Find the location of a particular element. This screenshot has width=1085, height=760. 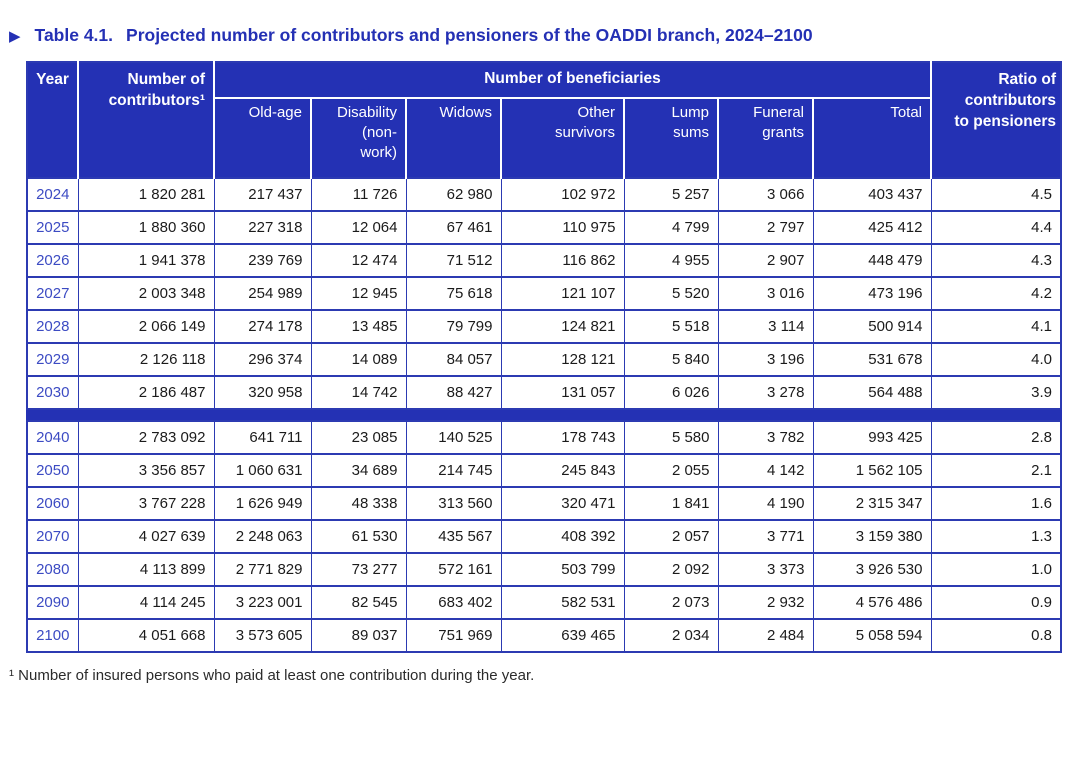

value-cell: 2 092 is located at coordinates (671, 569).